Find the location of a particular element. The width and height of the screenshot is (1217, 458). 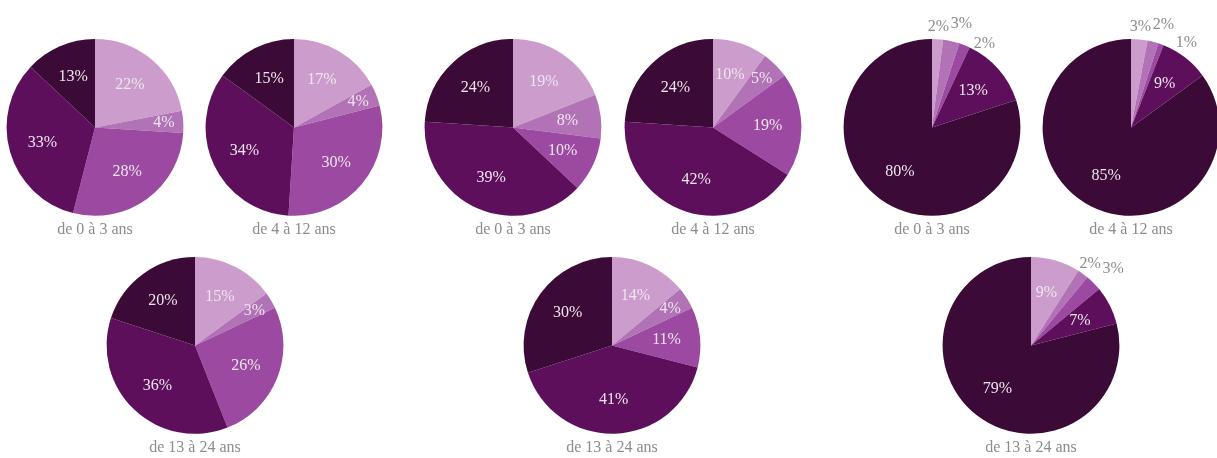

data-label: 80% is located at coordinates (900, 170).